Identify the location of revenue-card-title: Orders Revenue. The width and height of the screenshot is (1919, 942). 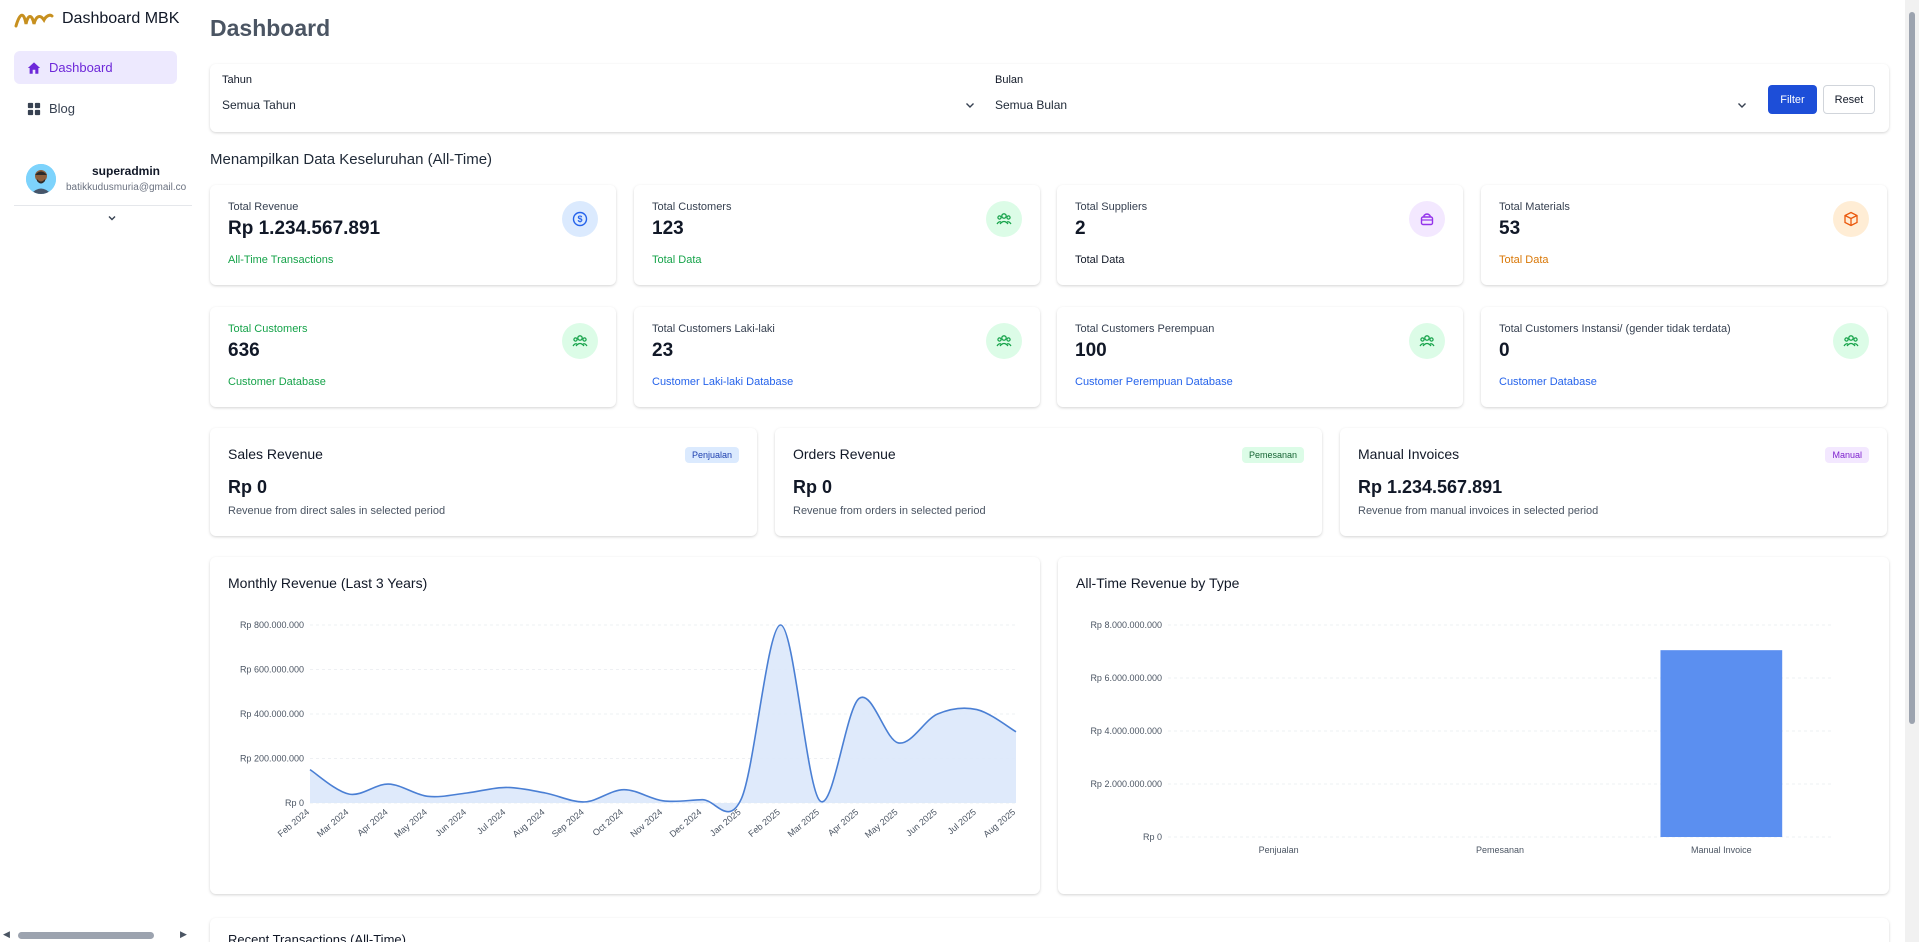
(844, 454).